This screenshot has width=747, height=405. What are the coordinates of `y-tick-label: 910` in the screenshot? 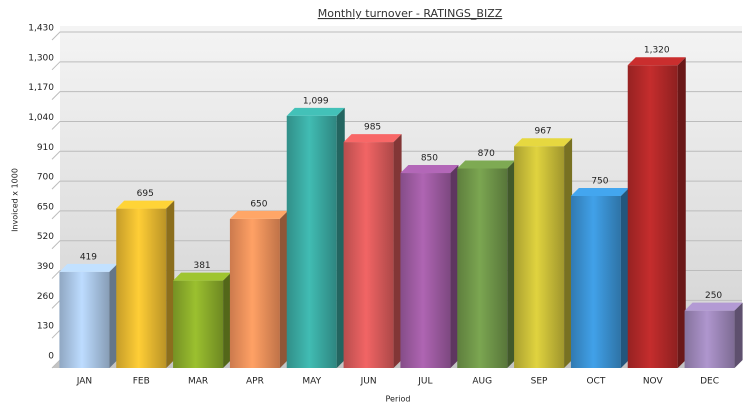 It's located at (45, 148).